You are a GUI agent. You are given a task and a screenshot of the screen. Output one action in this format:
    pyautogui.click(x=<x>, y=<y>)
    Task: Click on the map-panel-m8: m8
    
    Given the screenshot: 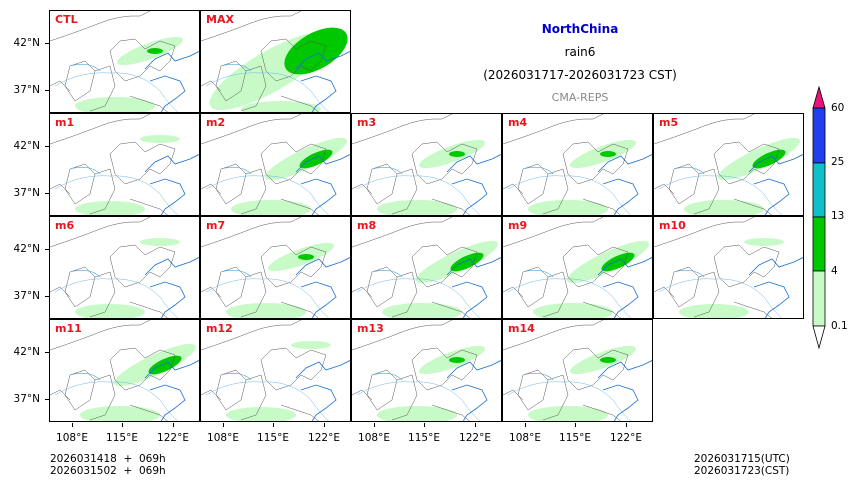 What is the action you would take?
    pyautogui.click(x=426, y=267)
    